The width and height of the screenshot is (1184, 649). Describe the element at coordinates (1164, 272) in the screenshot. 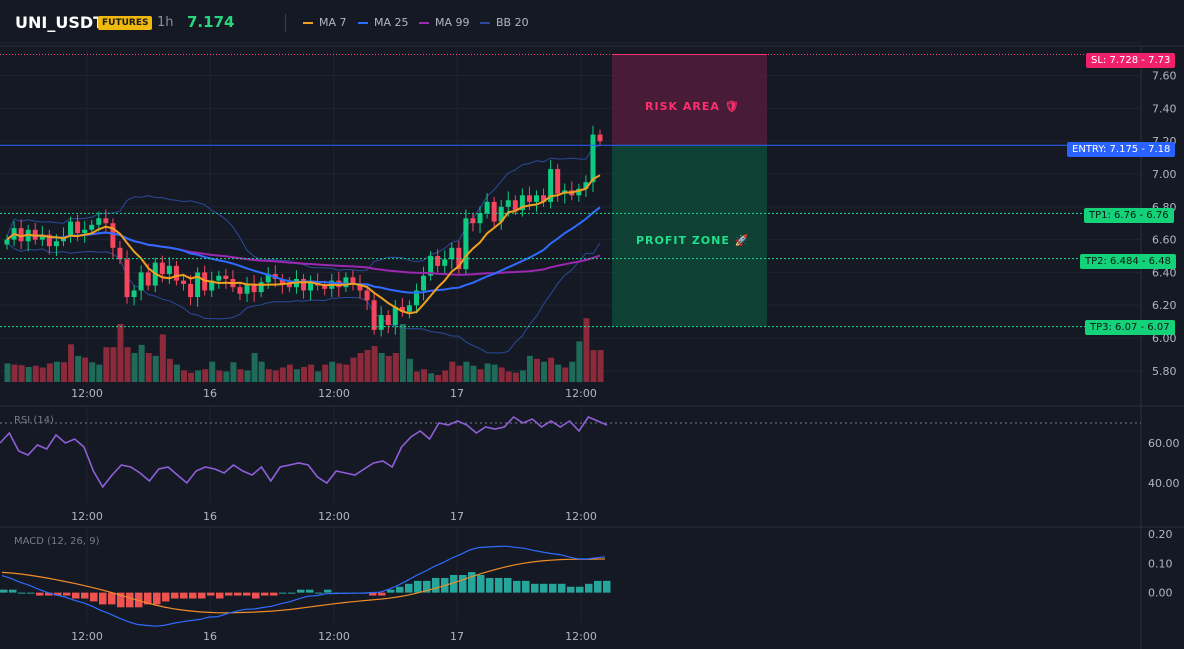

I see `price-tick-label: 6.40` at that location.